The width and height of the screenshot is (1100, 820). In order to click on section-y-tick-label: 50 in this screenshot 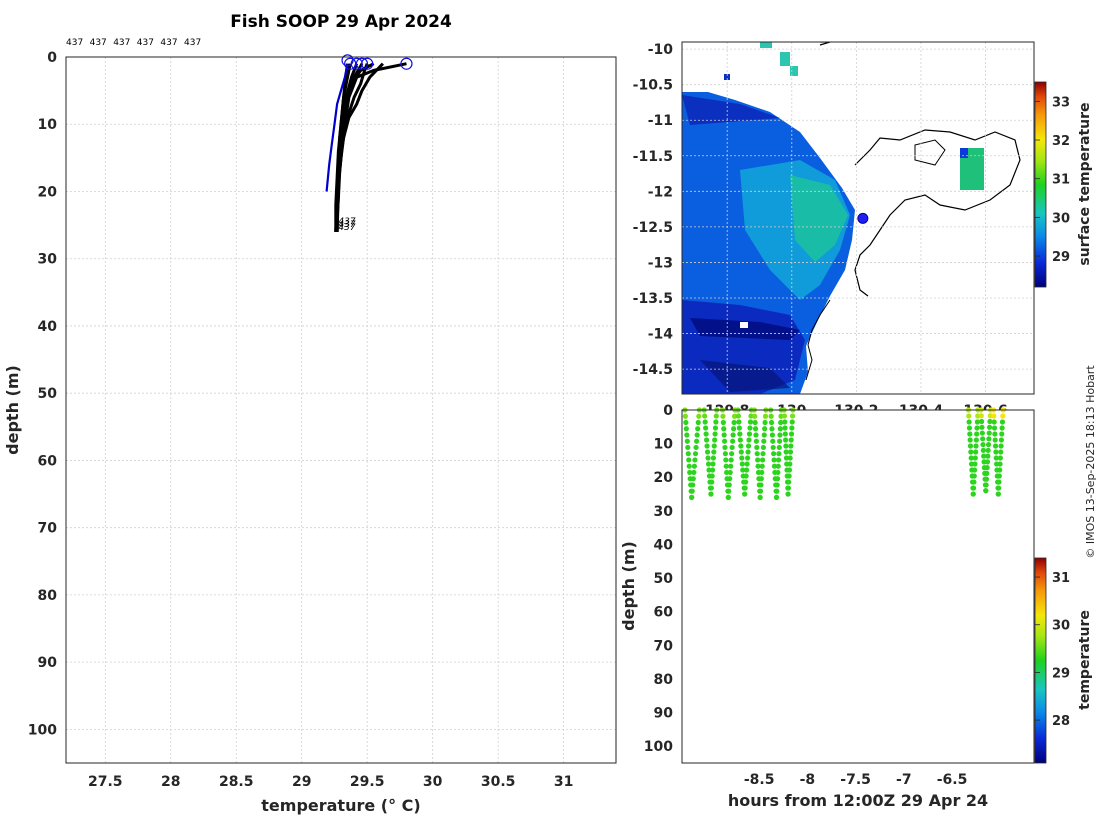, I will do `click(664, 579)`.